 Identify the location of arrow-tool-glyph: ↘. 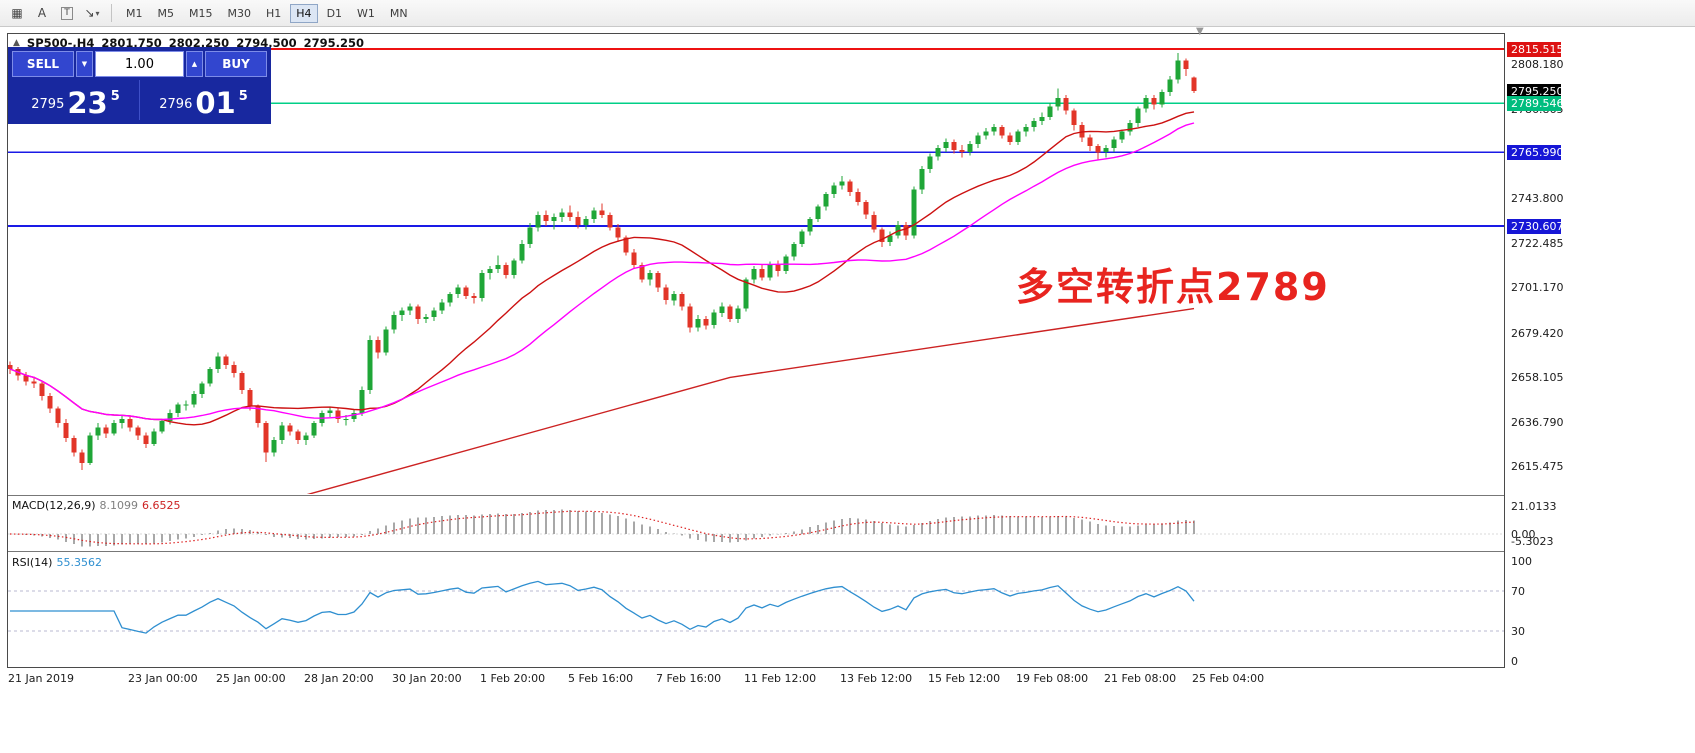
(89, 13).